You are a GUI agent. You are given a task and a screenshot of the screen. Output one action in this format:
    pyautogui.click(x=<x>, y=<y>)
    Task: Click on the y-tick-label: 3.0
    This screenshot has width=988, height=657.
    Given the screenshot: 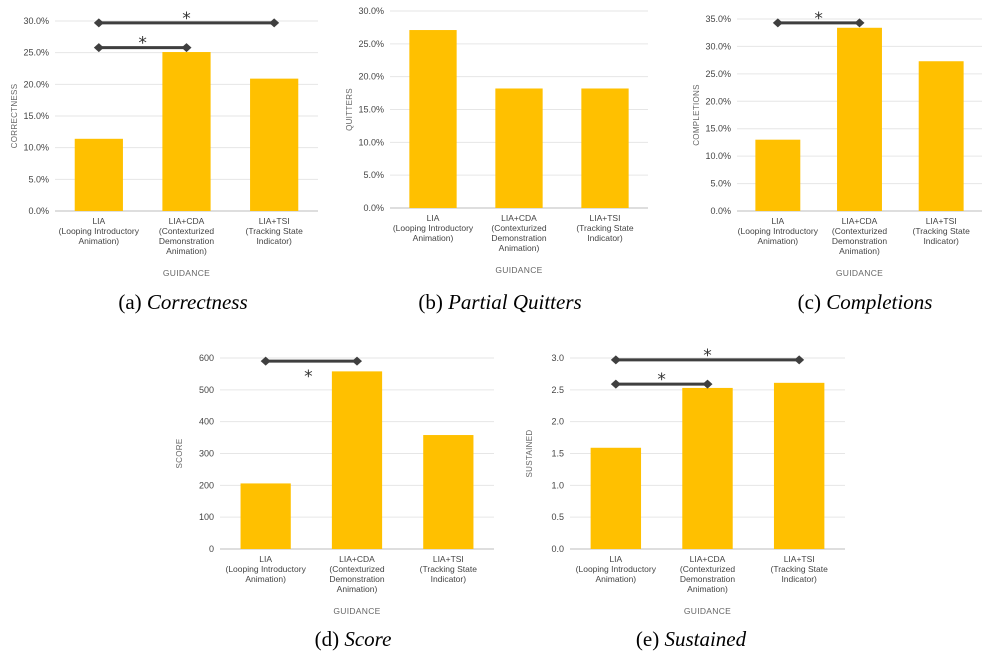 What is the action you would take?
    pyautogui.click(x=557, y=358)
    